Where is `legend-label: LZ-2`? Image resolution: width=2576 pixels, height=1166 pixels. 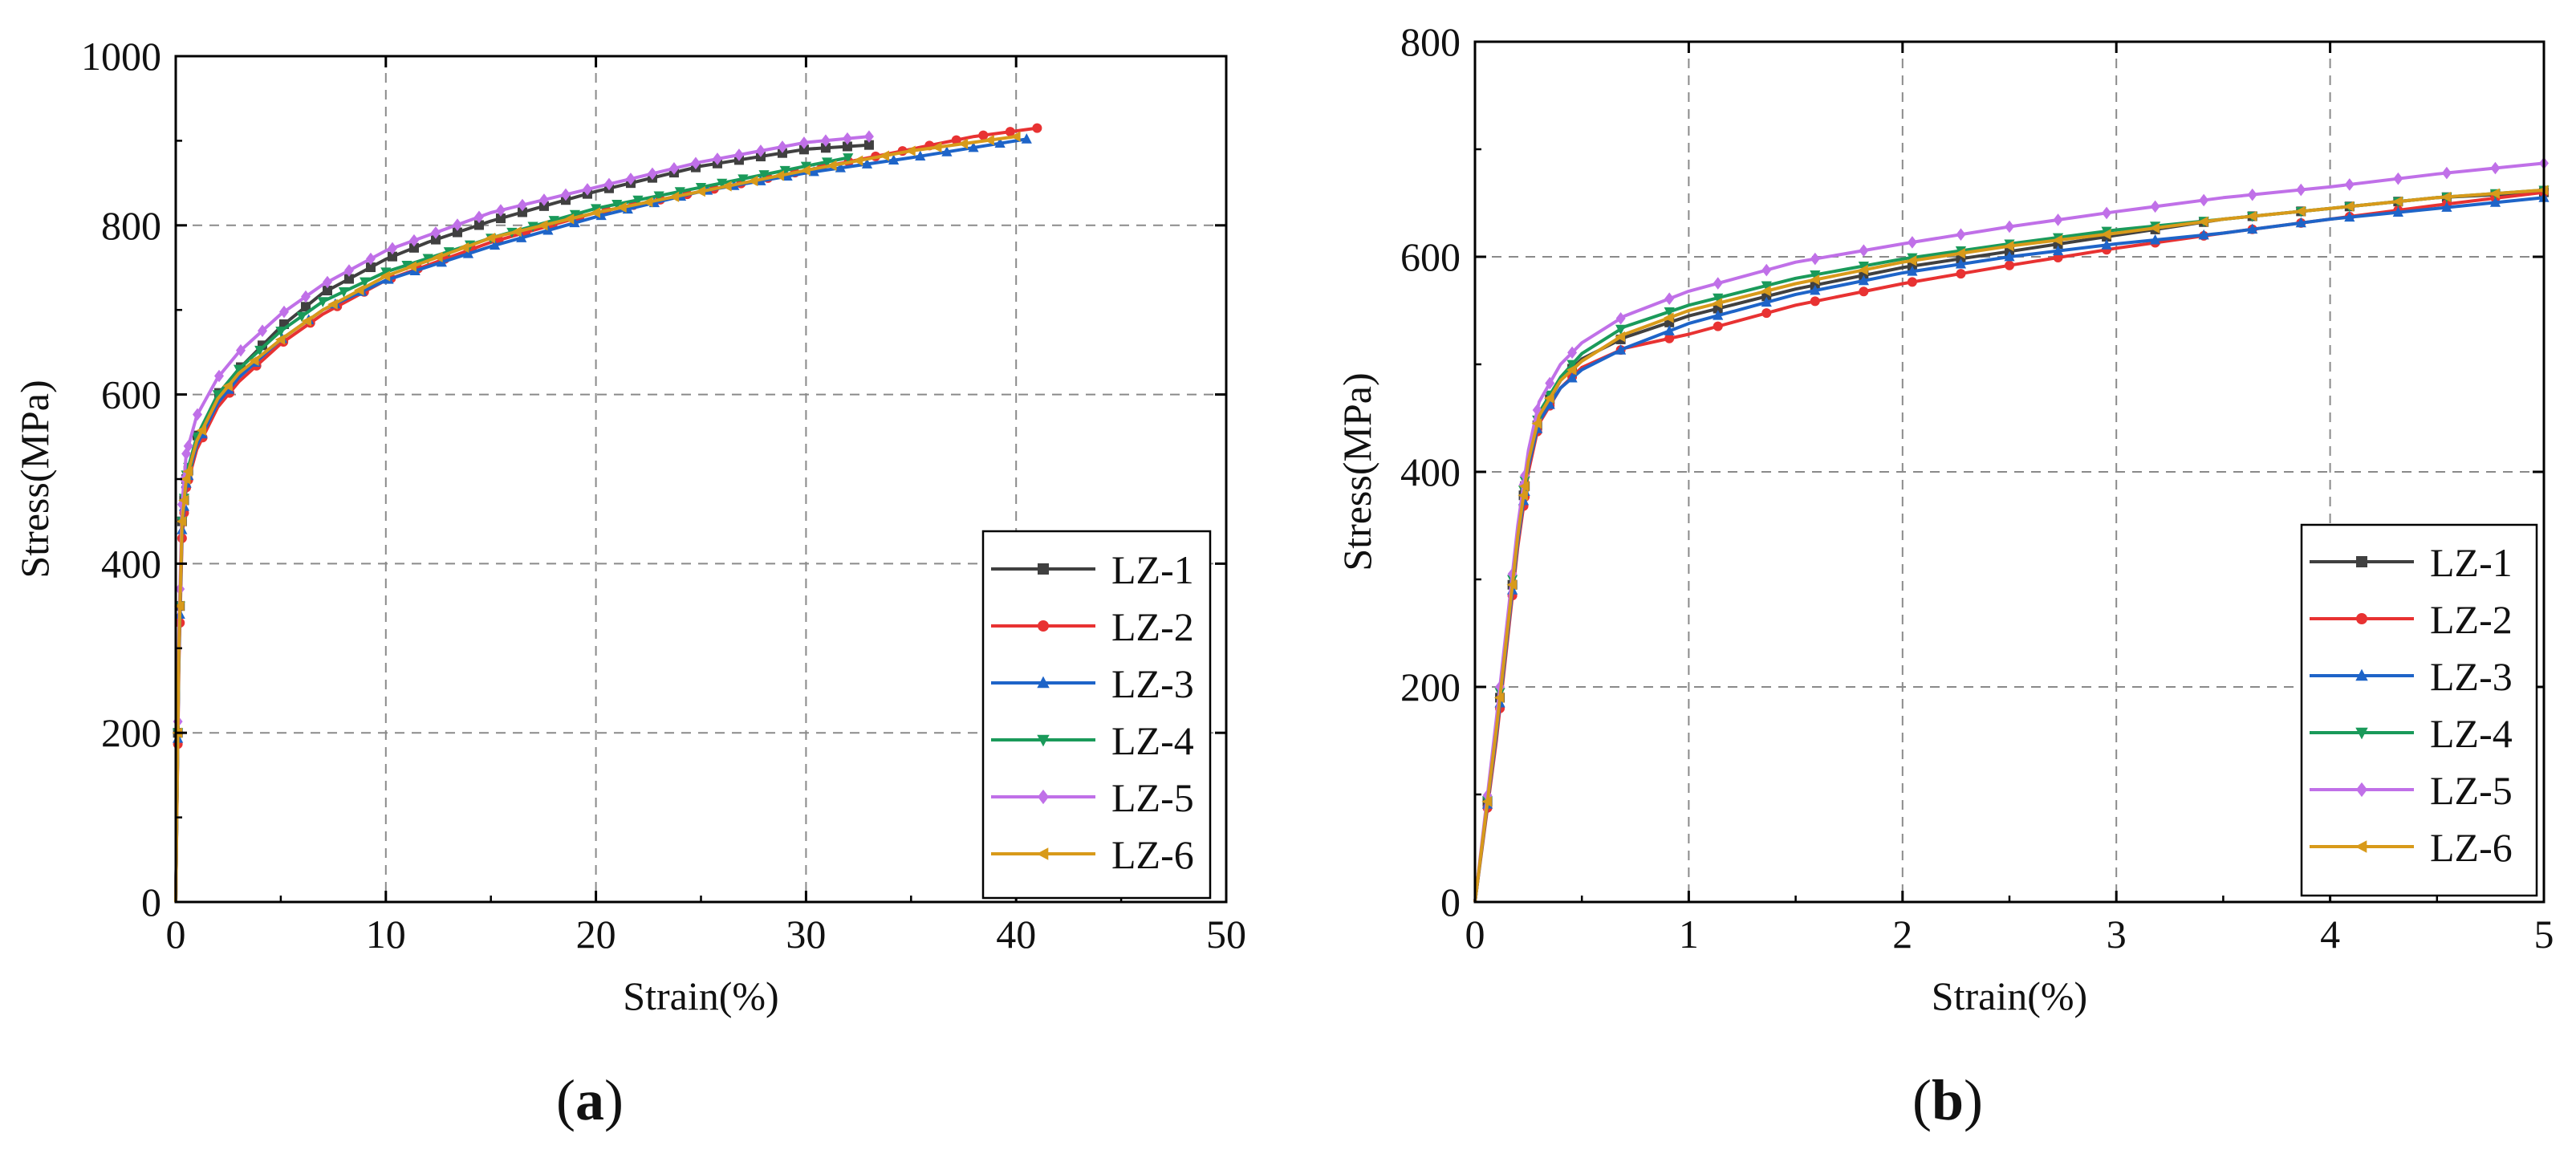 legend-label: LZ-2 is located at coordinates (1153, 626).